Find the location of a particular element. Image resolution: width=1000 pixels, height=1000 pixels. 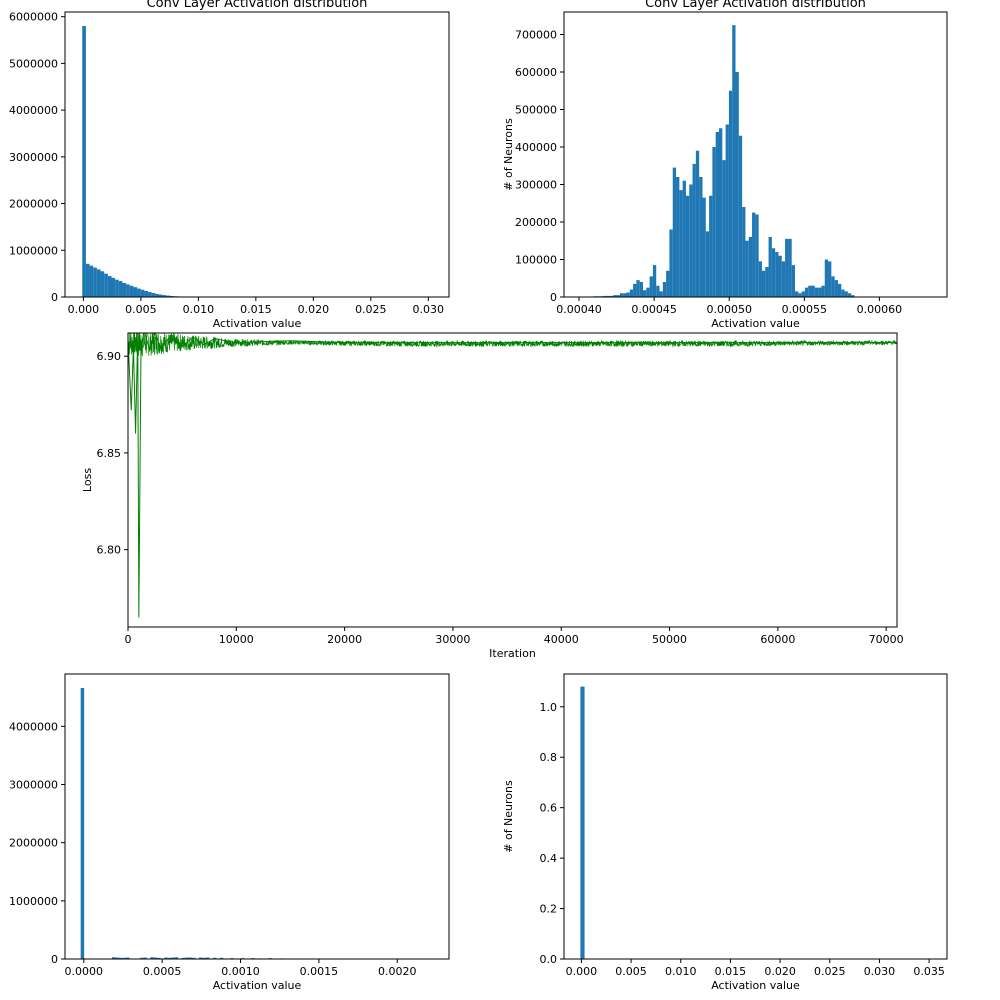

x-tick-label: 0.00040 is located at coordinates (579, 309).